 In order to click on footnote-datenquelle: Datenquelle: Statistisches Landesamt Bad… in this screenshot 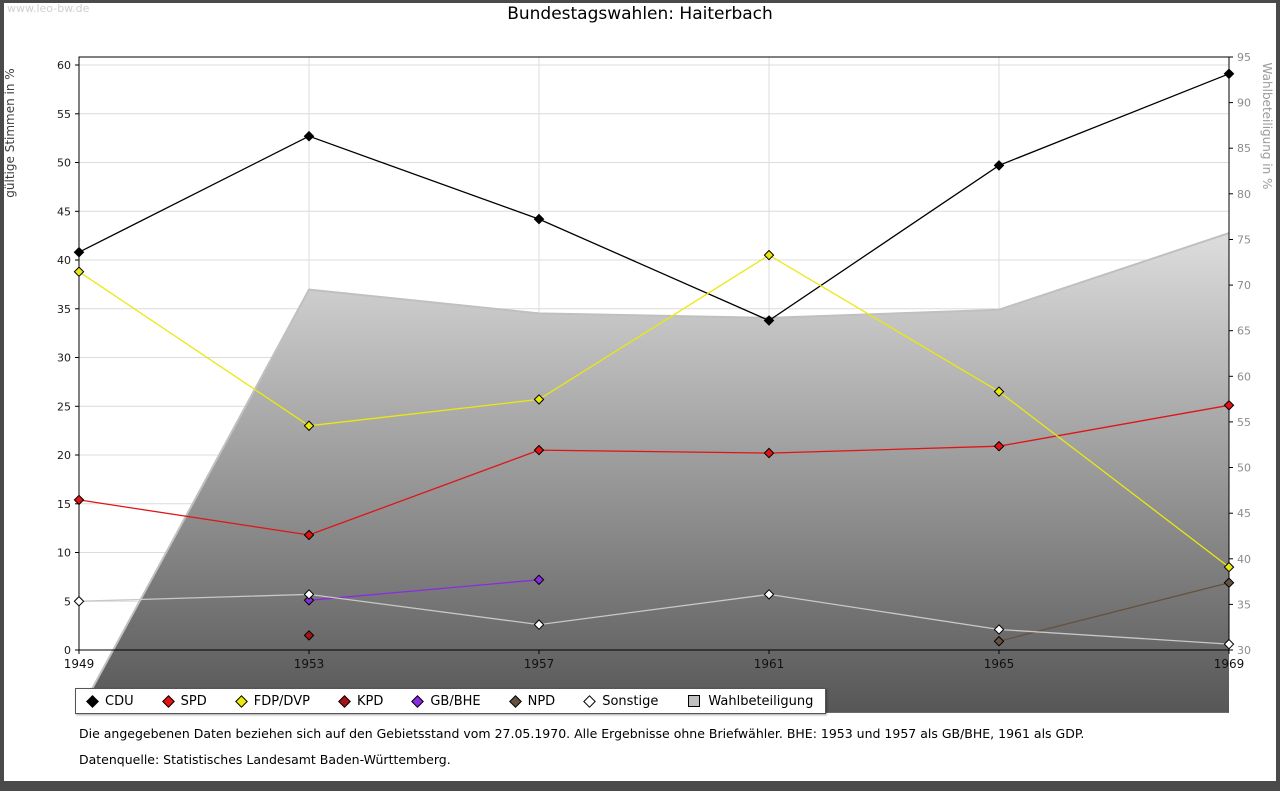, I will do `click(265, 759)`.